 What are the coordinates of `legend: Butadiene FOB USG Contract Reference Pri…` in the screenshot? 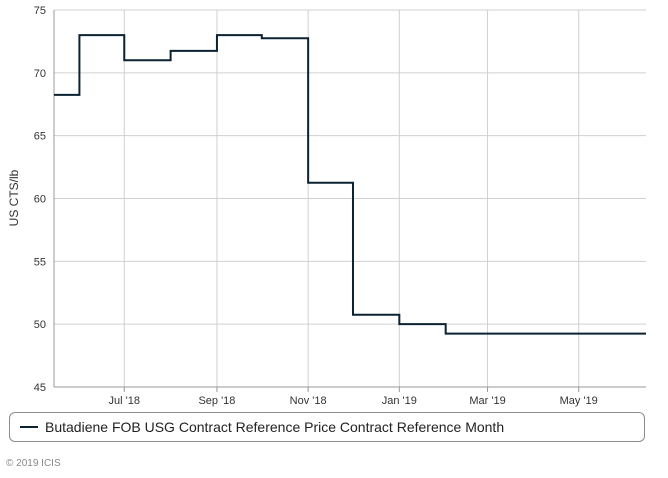 It's located at (327, 427).